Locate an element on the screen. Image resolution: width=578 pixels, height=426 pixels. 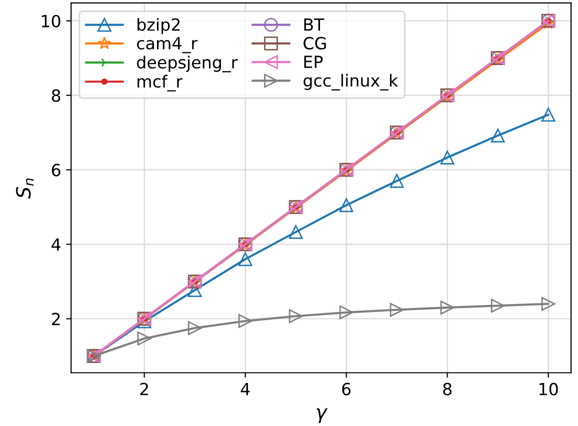
x-tick-label: 4 is located at coordinates (245, 389).